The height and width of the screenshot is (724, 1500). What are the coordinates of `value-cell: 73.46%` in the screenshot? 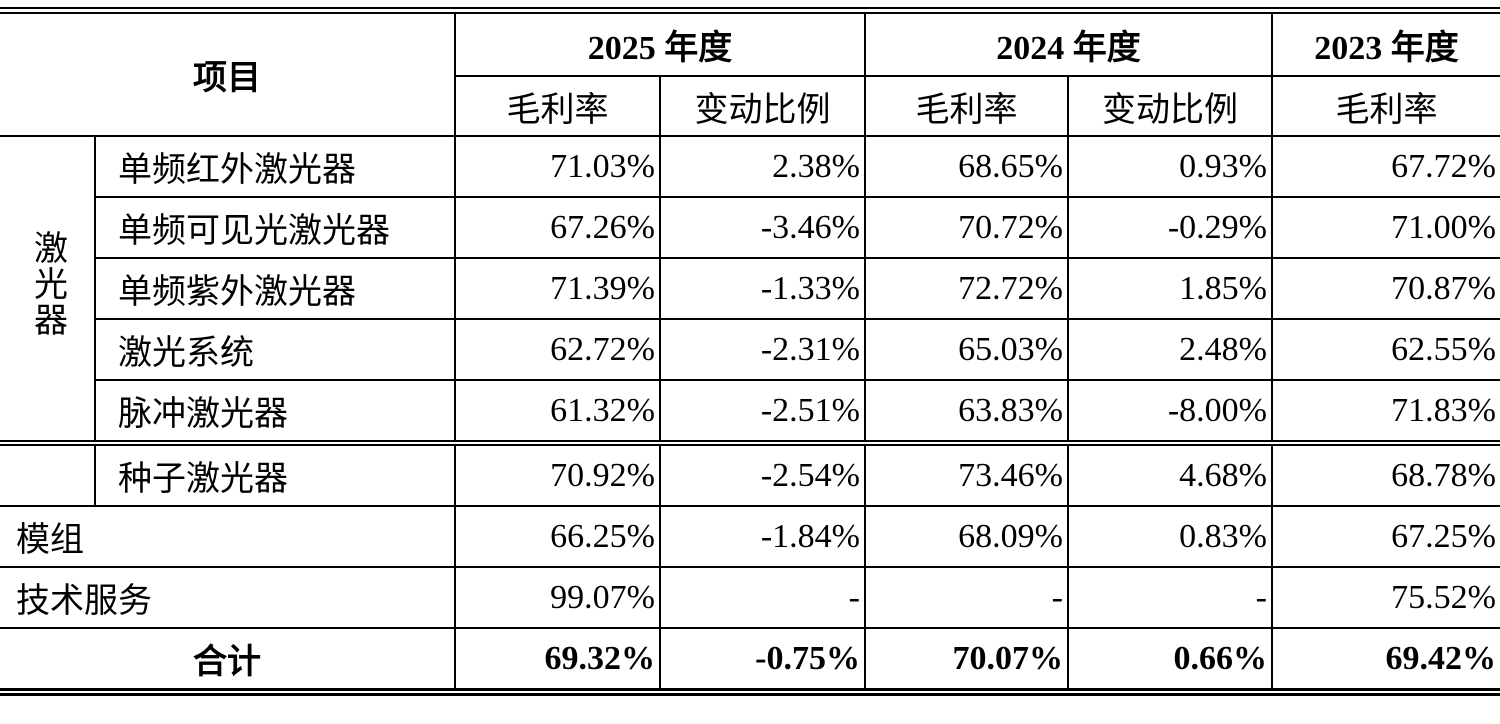 It's located at (966, 473).